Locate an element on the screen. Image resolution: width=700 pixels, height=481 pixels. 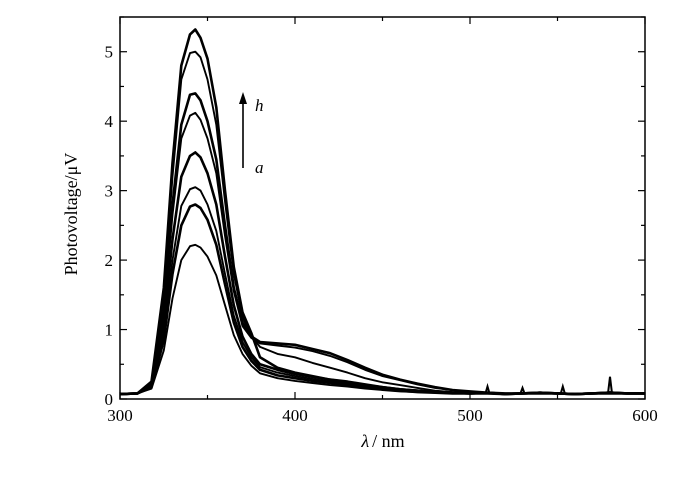
y-tick-label: 1 is located at coordinates (109, 330).